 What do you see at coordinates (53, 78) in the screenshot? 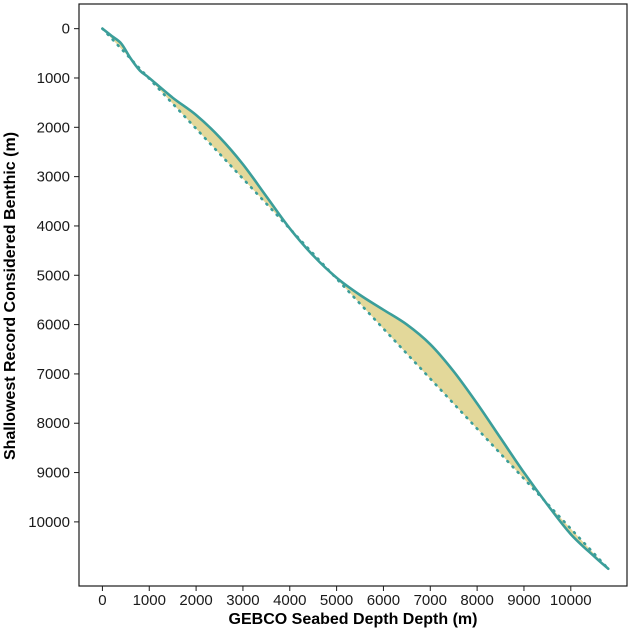
I see `y-tick-label: 1000` at bounding box center [53, 78].